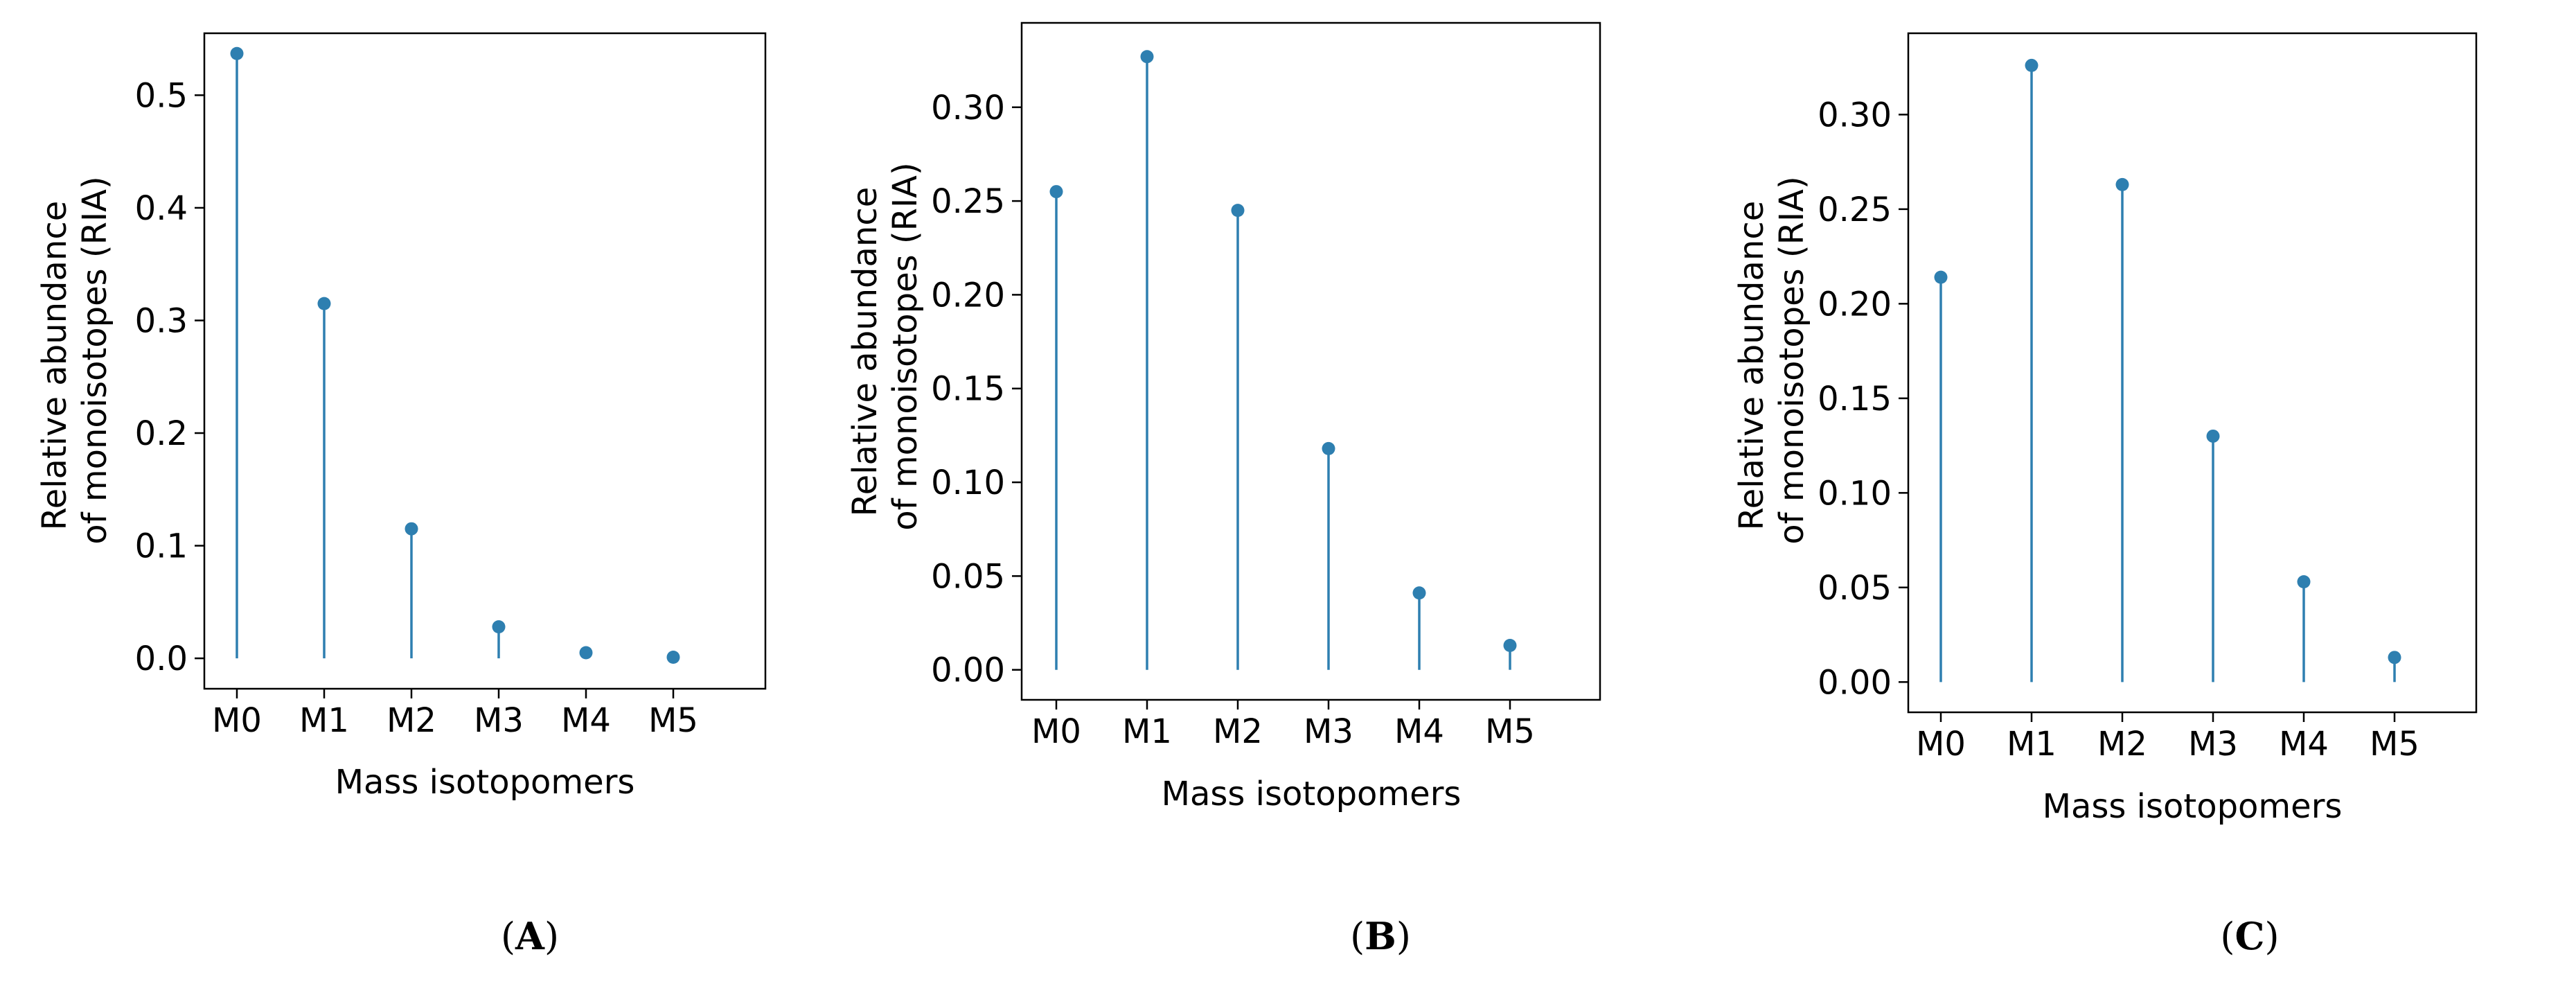  Describe the element at coordinates (1855, 210) in the screenshot. I see `y-tick-label-c: 0.25` at that location.